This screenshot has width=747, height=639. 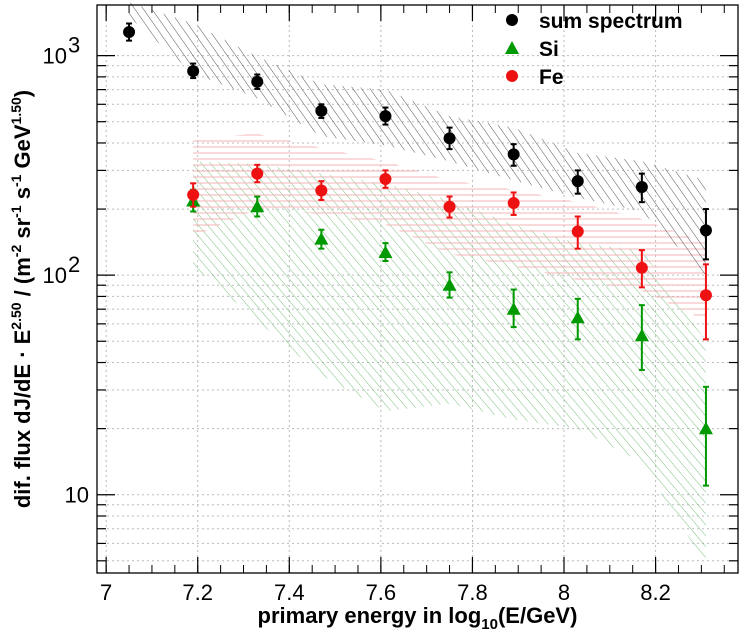 What do you see at coordinates (22, 279) in the screenshot?
I see `y-axis-unit: / (m` at bounding box center [22, 279].